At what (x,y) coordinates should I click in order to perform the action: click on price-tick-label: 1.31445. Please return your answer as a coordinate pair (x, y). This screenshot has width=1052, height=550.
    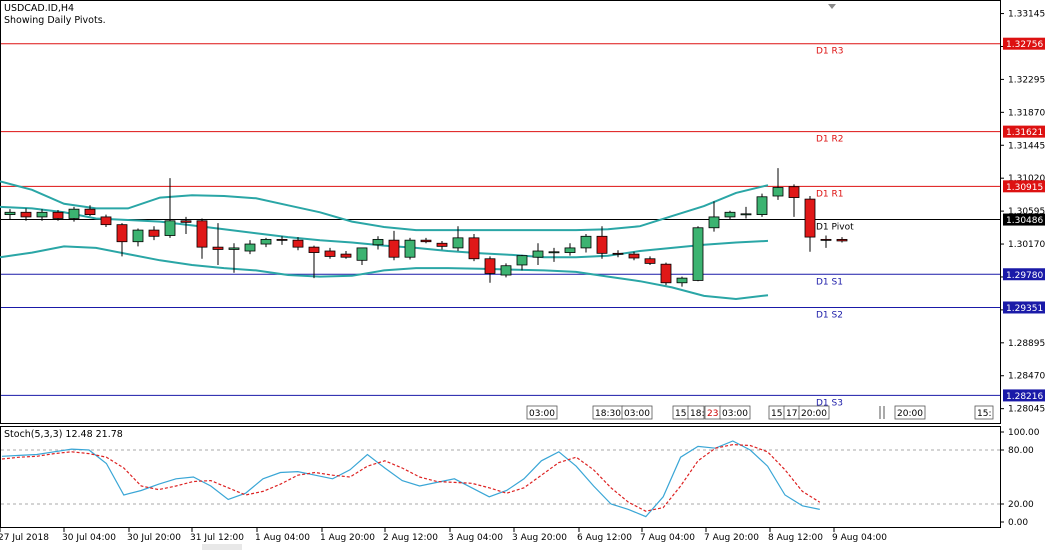
    Looking at the image, I should click on (1026, 146).